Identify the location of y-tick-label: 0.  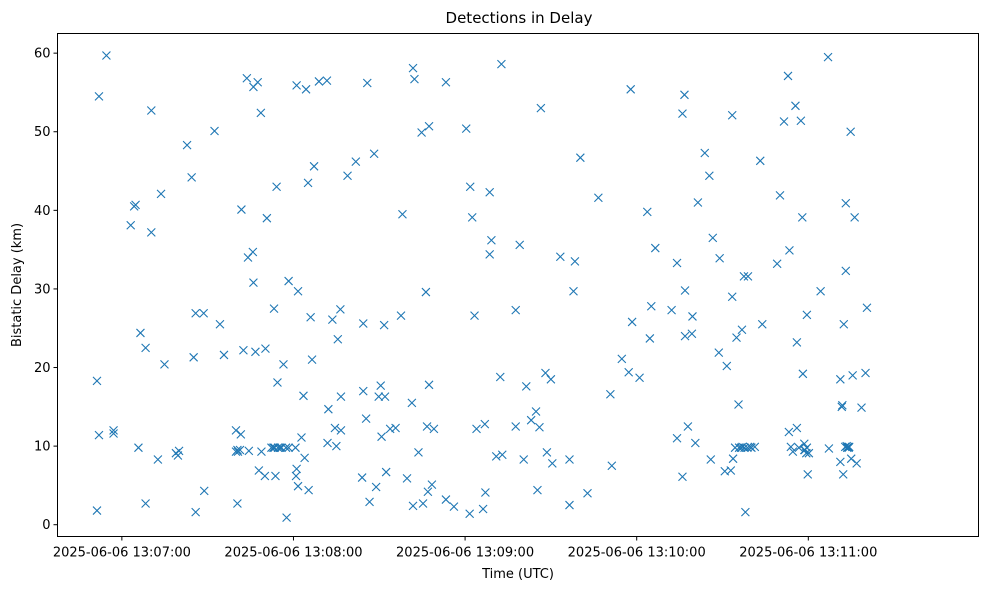
(46, 525).